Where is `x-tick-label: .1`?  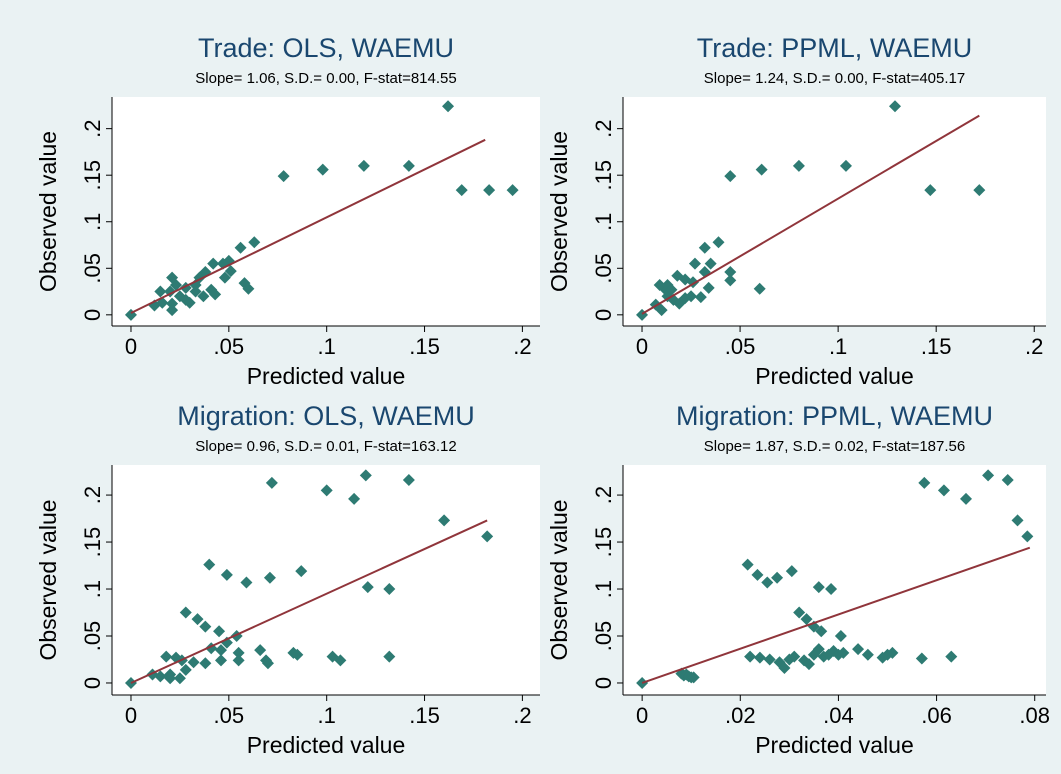 x-tick-label: .1 is located at coordinates (327, 715).